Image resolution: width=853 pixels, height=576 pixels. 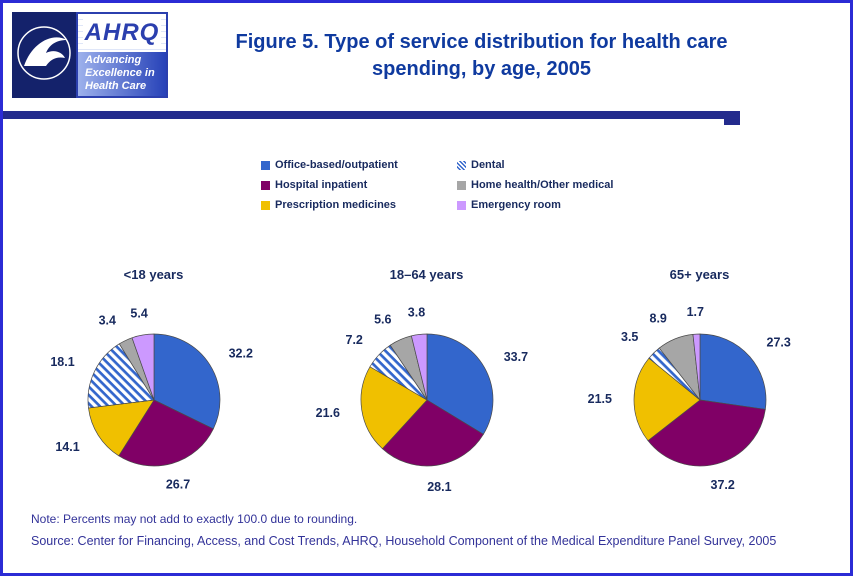 I want to click on pie-value-label: 5.4, so click(x=138, y=313).